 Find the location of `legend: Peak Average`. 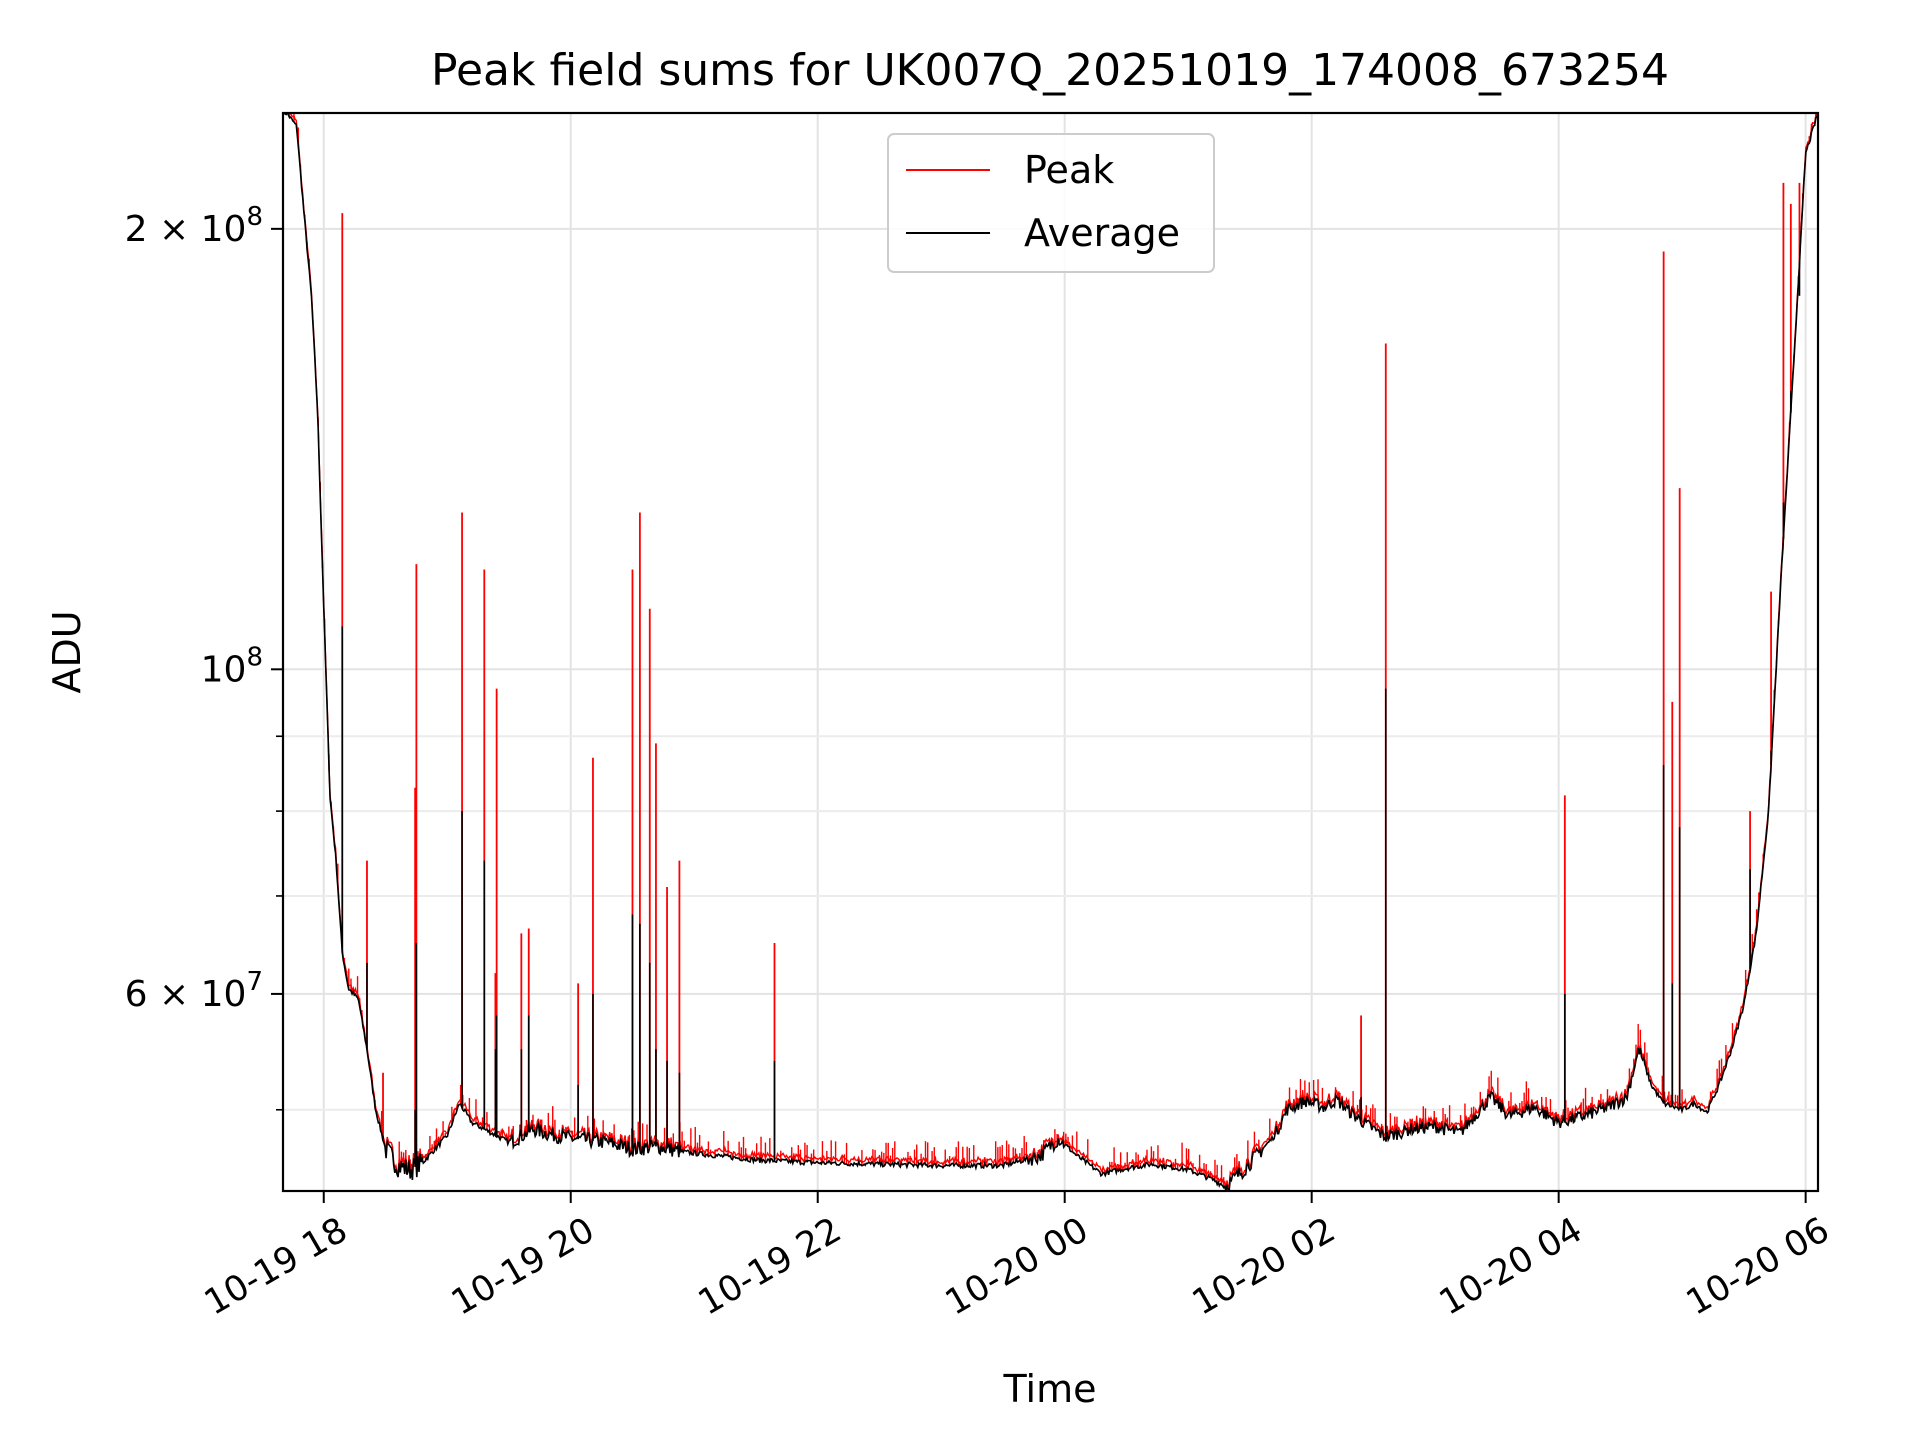

legend: Peak Average is located at coordinates (1051, 203).